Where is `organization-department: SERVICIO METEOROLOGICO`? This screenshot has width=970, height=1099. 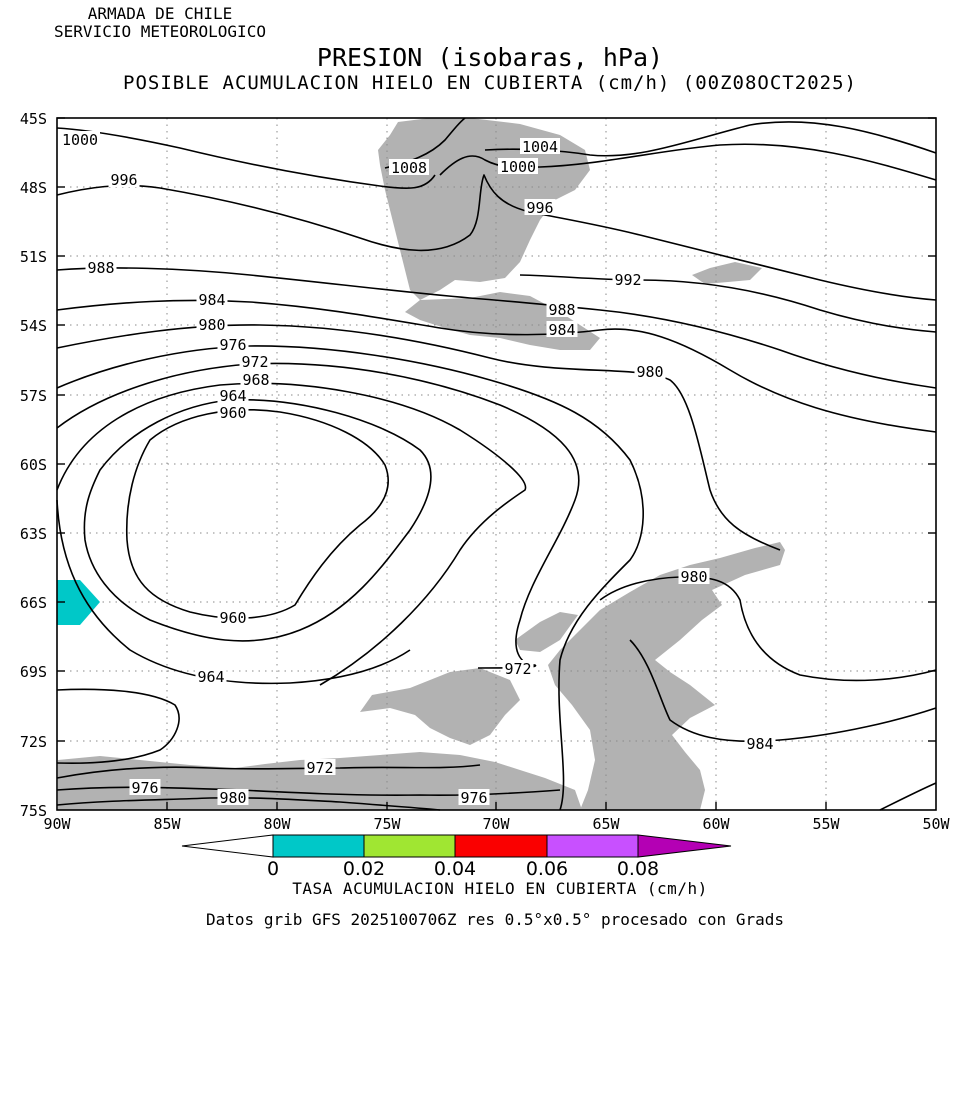
organization-department: SERVICIO METEOROLOGICO is located at coordinates (160, 31).